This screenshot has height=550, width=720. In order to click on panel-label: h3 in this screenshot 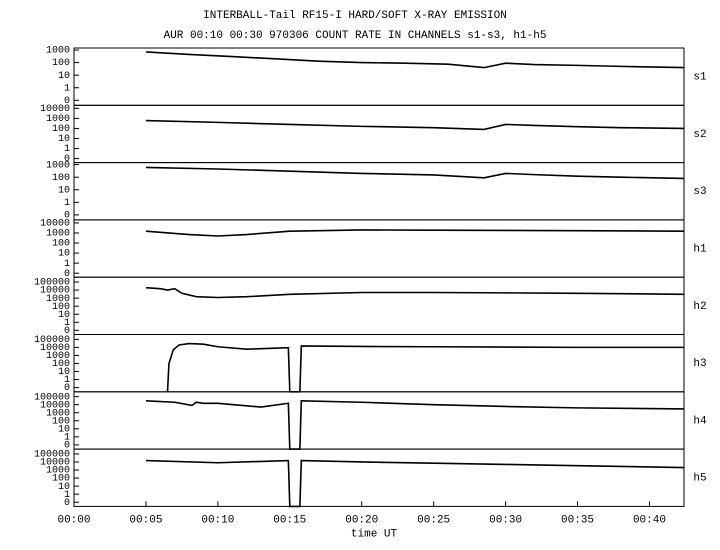, I will do `click(699, 364)`.